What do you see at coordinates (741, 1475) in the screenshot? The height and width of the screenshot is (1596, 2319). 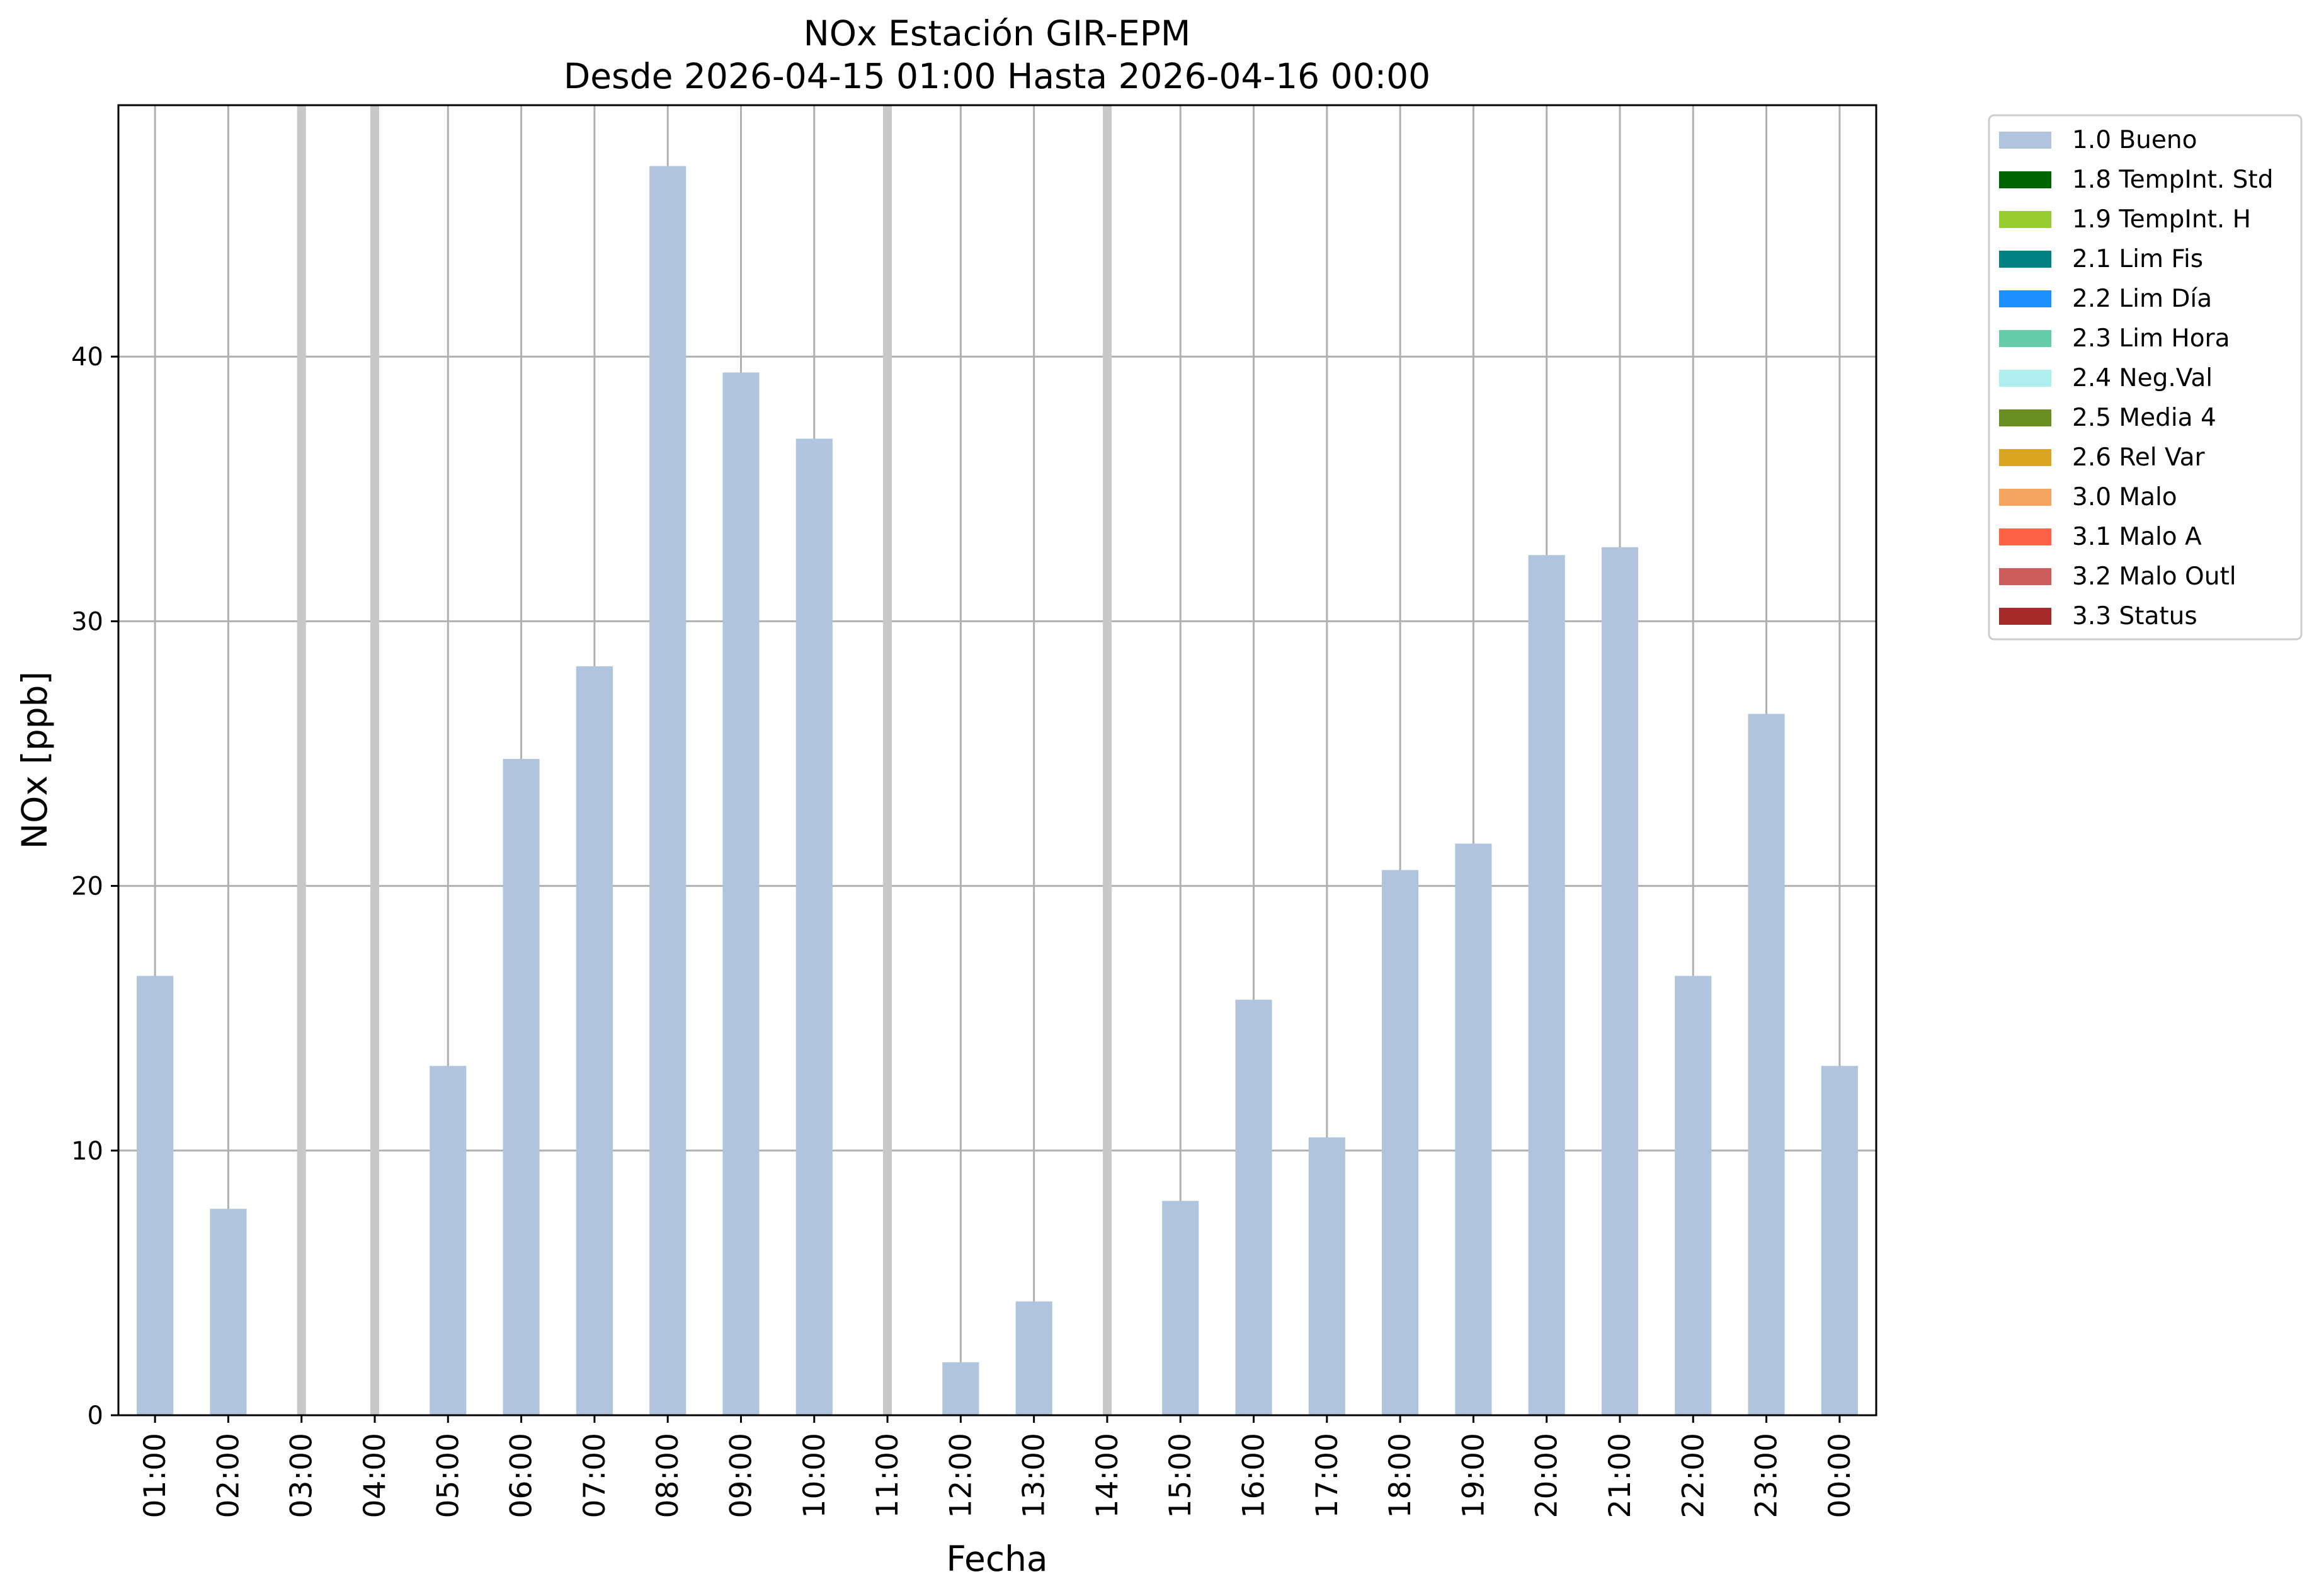 I see `x-tick-label: 09:00` at bounding box center [741, 1475].